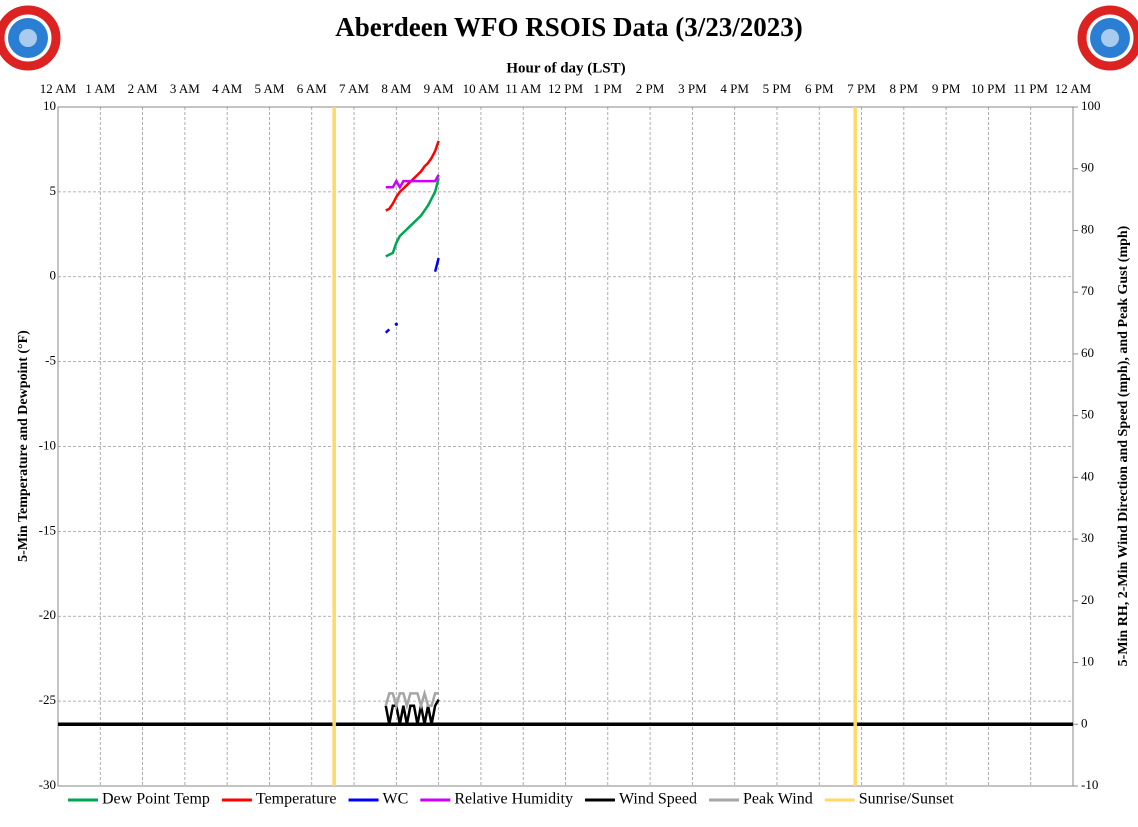  Describe the element at coordinates (47, 444) in the screenshot. I see `y-tick-label: -10` at that location.